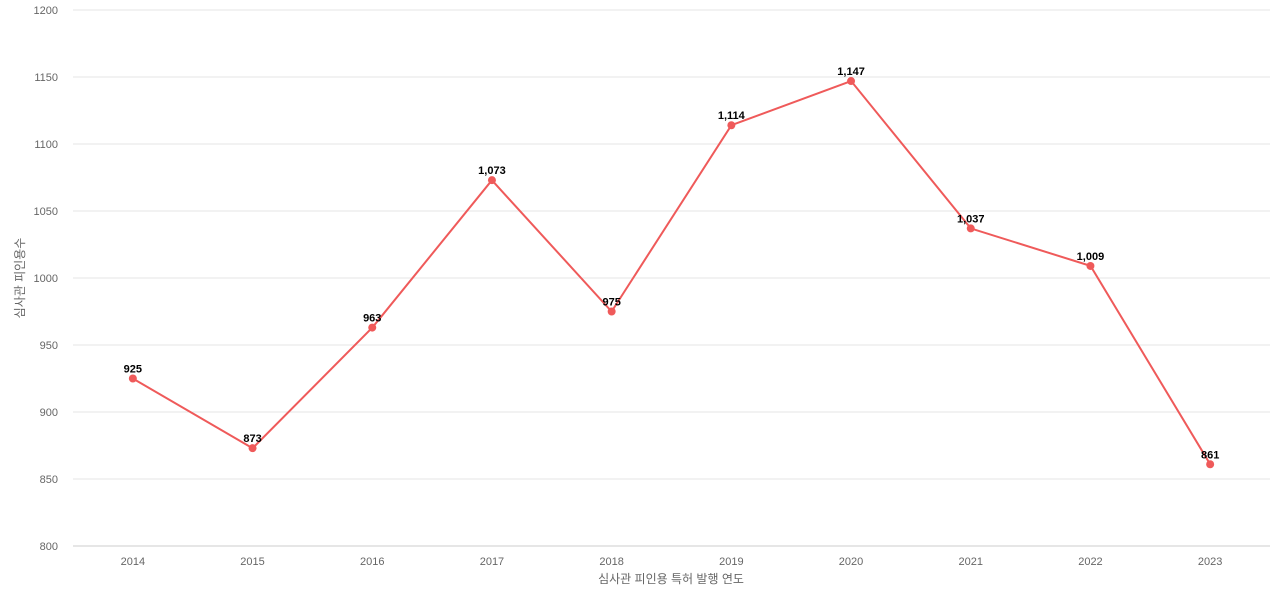 The height and width of the screenshot is (600, 1280). Describe the element at coordinates (492, 562) in the screenshot. I see `x-tick-label: 2017` at that location.